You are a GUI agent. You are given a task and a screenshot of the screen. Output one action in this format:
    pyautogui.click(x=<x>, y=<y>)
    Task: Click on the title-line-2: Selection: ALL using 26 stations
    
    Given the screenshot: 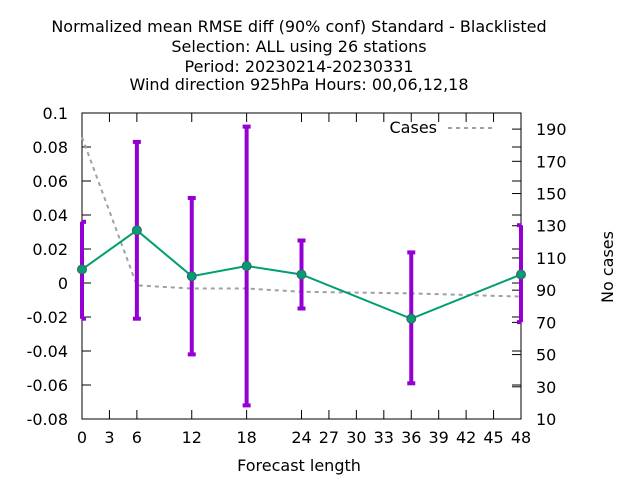 What is the action you would take?
    pyautogui.click(x=298, y=46)
    